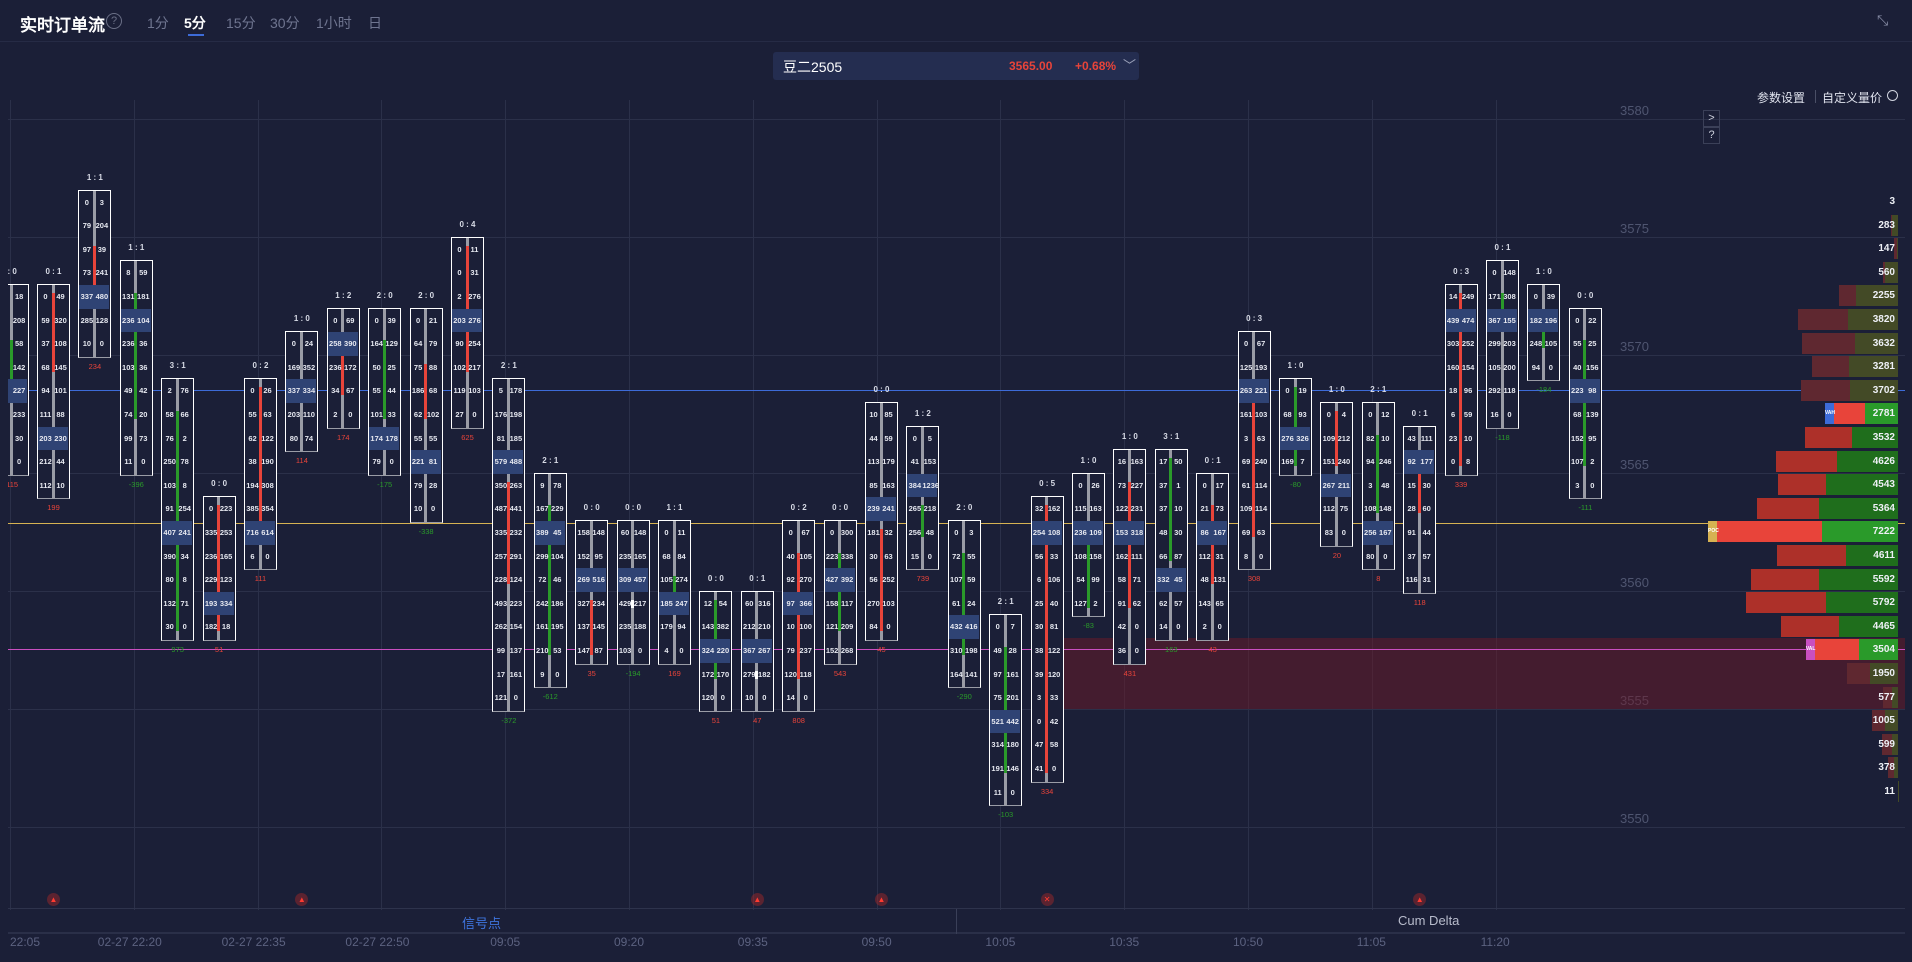 The width and height of the screenshot is (1912, 962). I want to click on footprint-candle: 0 26 115 163 236 109 108 158 54 99 127 2, so click(1088, 545).